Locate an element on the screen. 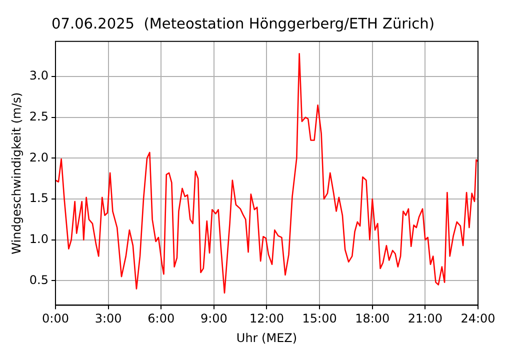  x-tick-label: 15:00 is located at coordinates (319, 319).